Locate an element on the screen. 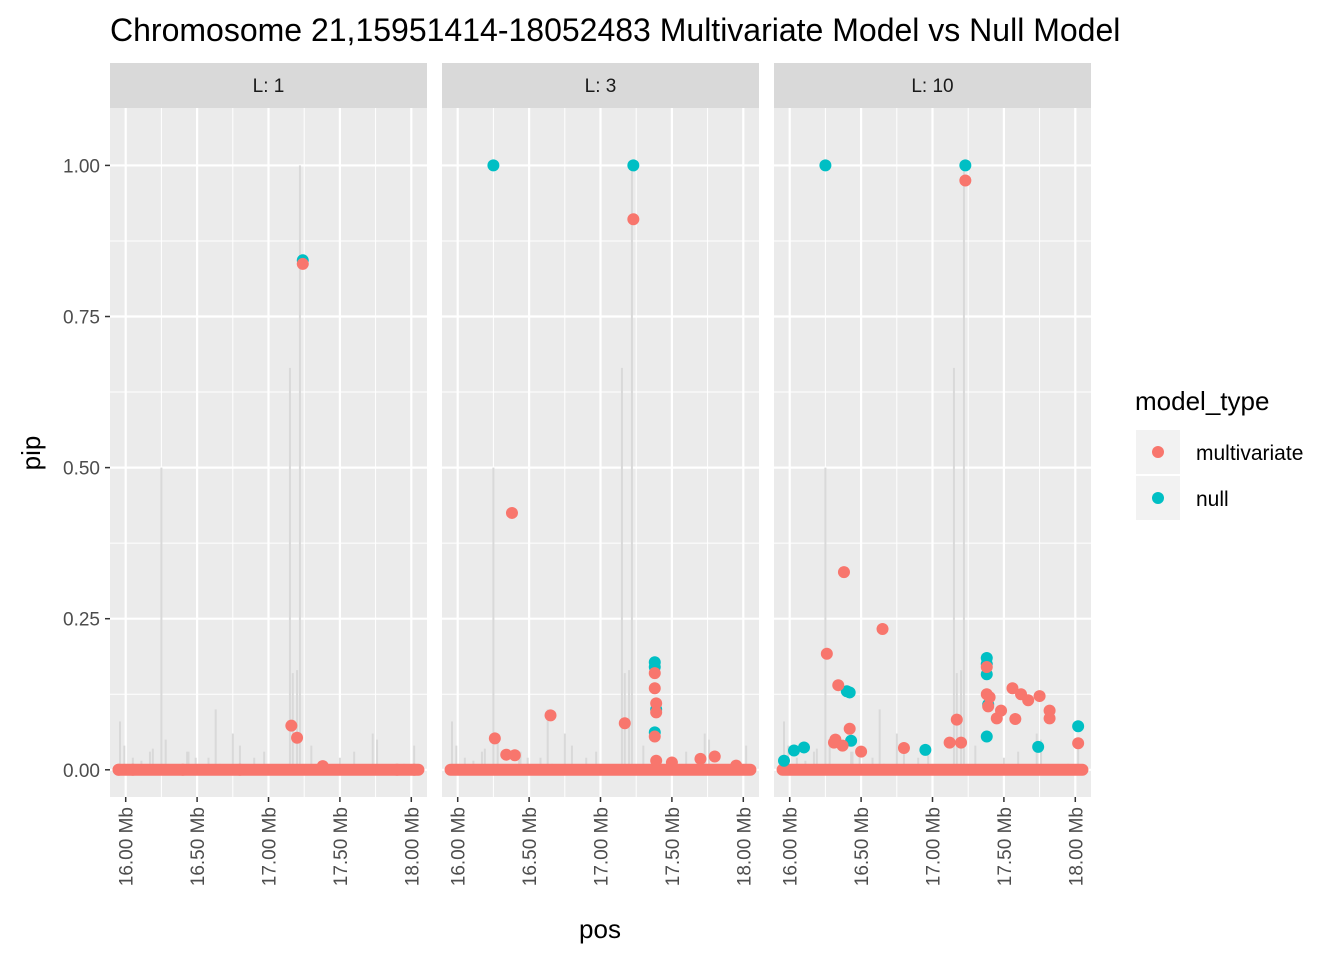 The width and height of the screenshot is (1344, 960). facet-strip-label: L: 10 is located at coordinates (932, 86).